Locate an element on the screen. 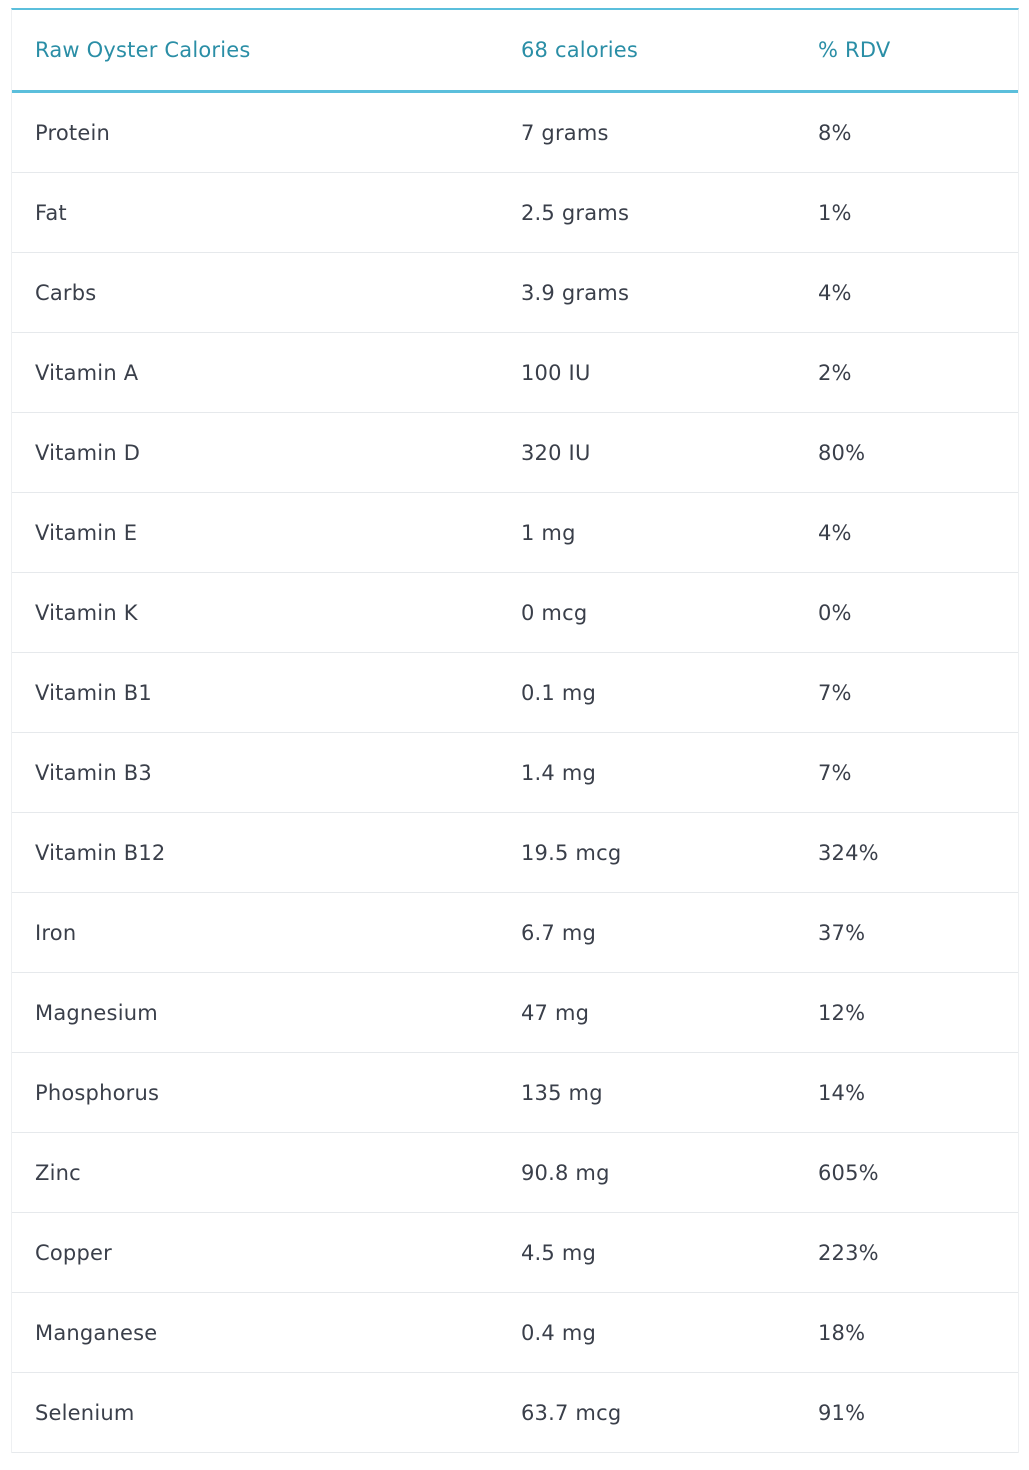  cell-amount: 100 IU is located at coordinates (646, 372).